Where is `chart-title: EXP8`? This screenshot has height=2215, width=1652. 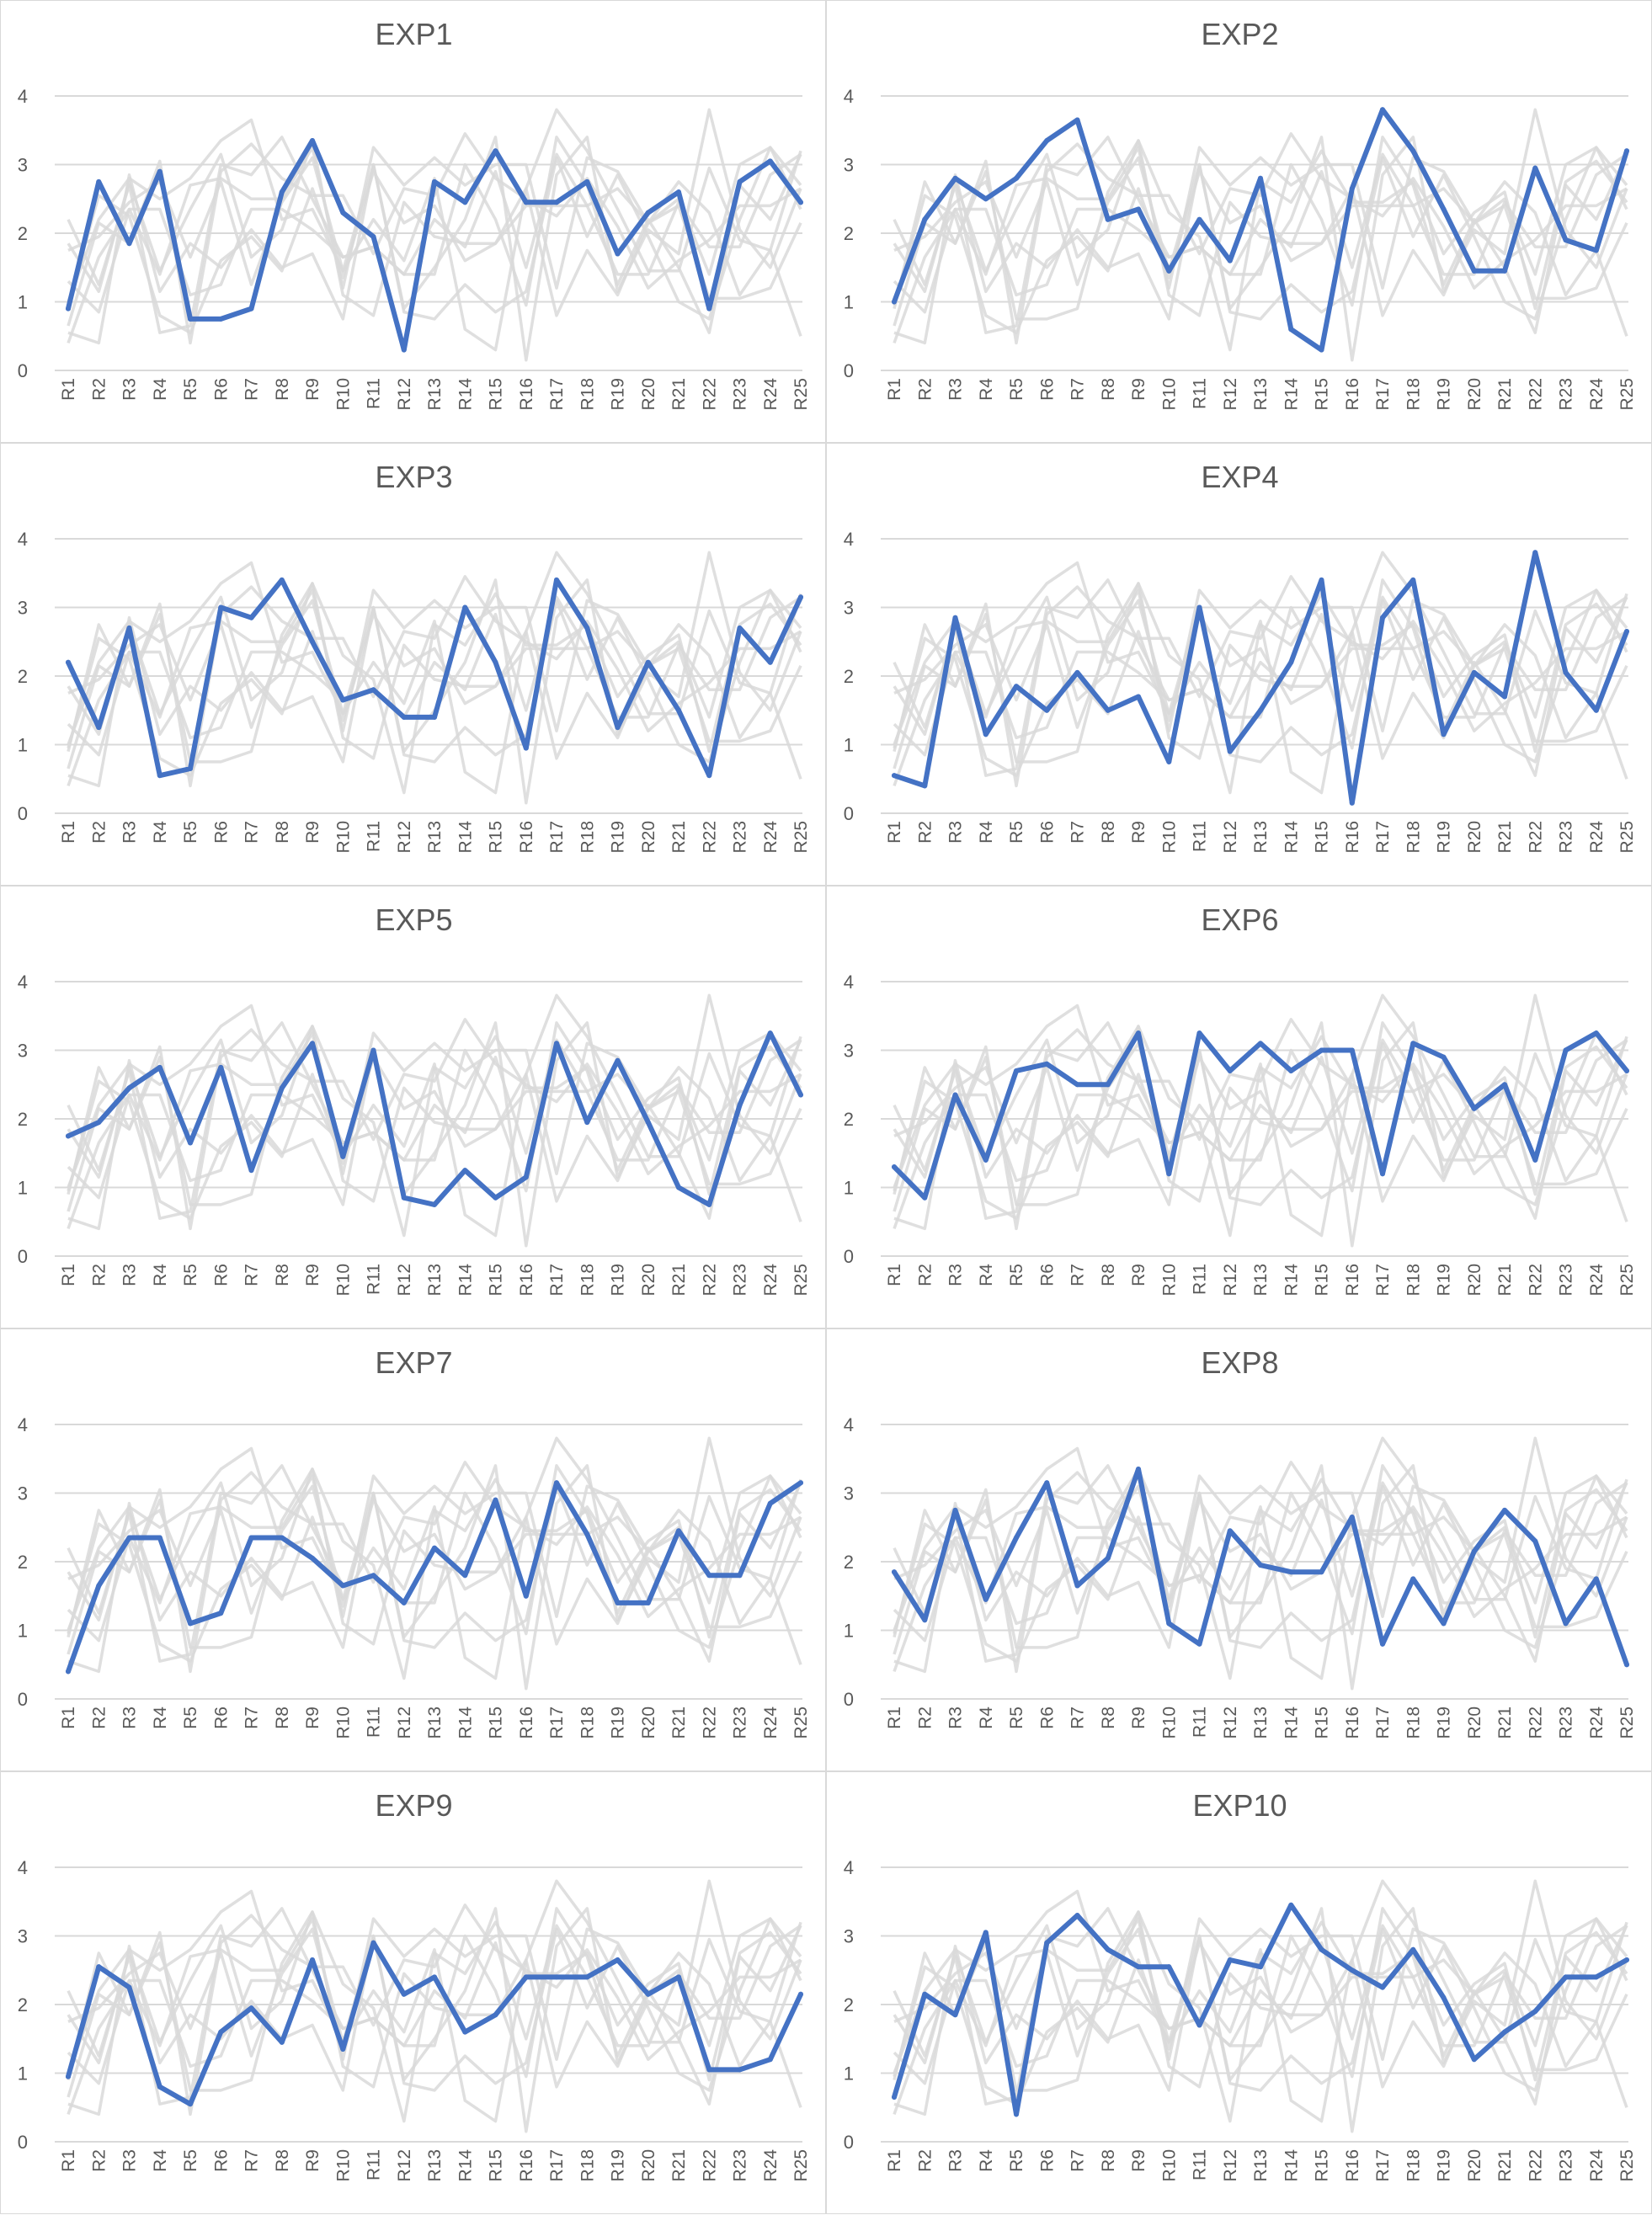
chart-title: EXP8 is located at coordinates (1239, 1362).